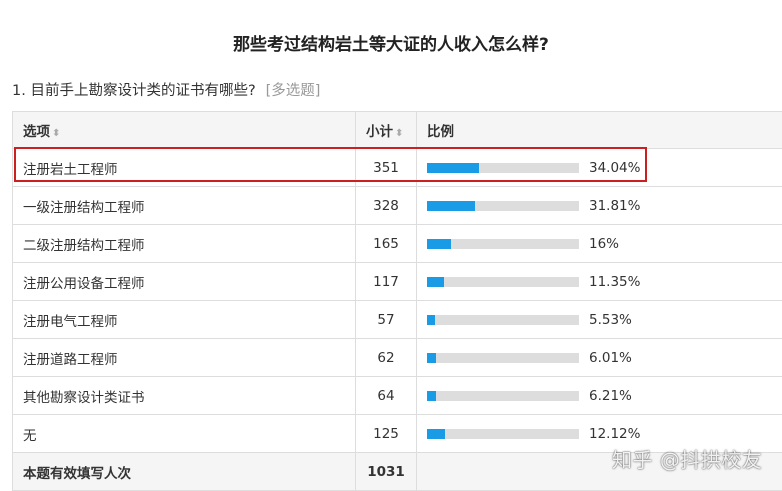 The image size is (782, 491). I want to click on option-label: 无, so click(25, 436).